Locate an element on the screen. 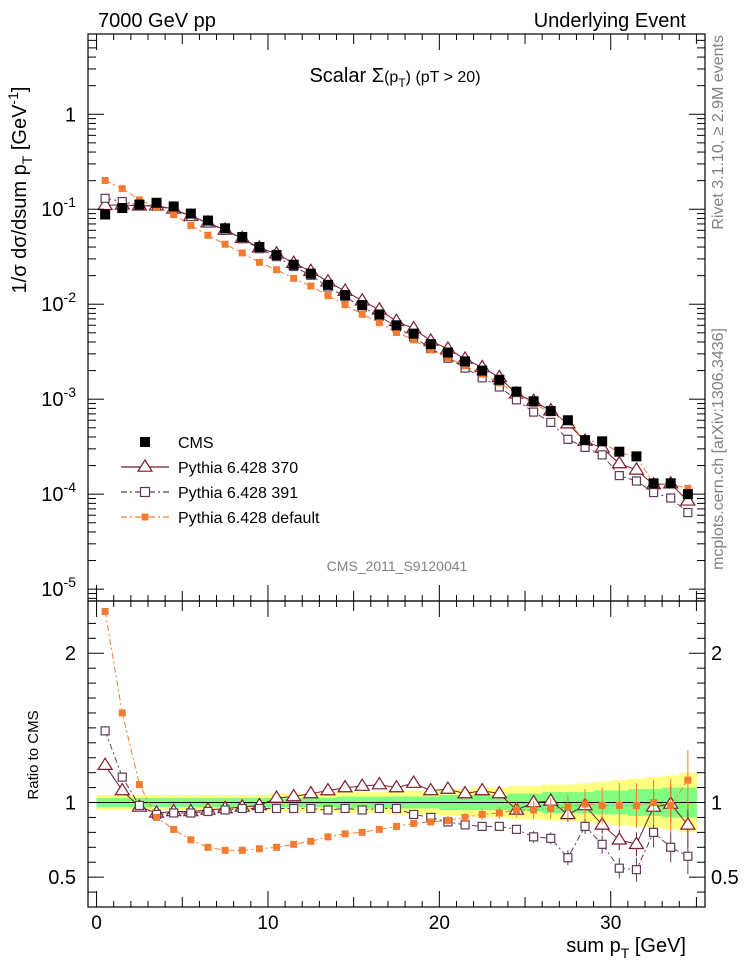 Image resolution: width=746 pixels, height=972 pixels. ratio-tick-label-right: 2 is located at coordinates (716, 654).